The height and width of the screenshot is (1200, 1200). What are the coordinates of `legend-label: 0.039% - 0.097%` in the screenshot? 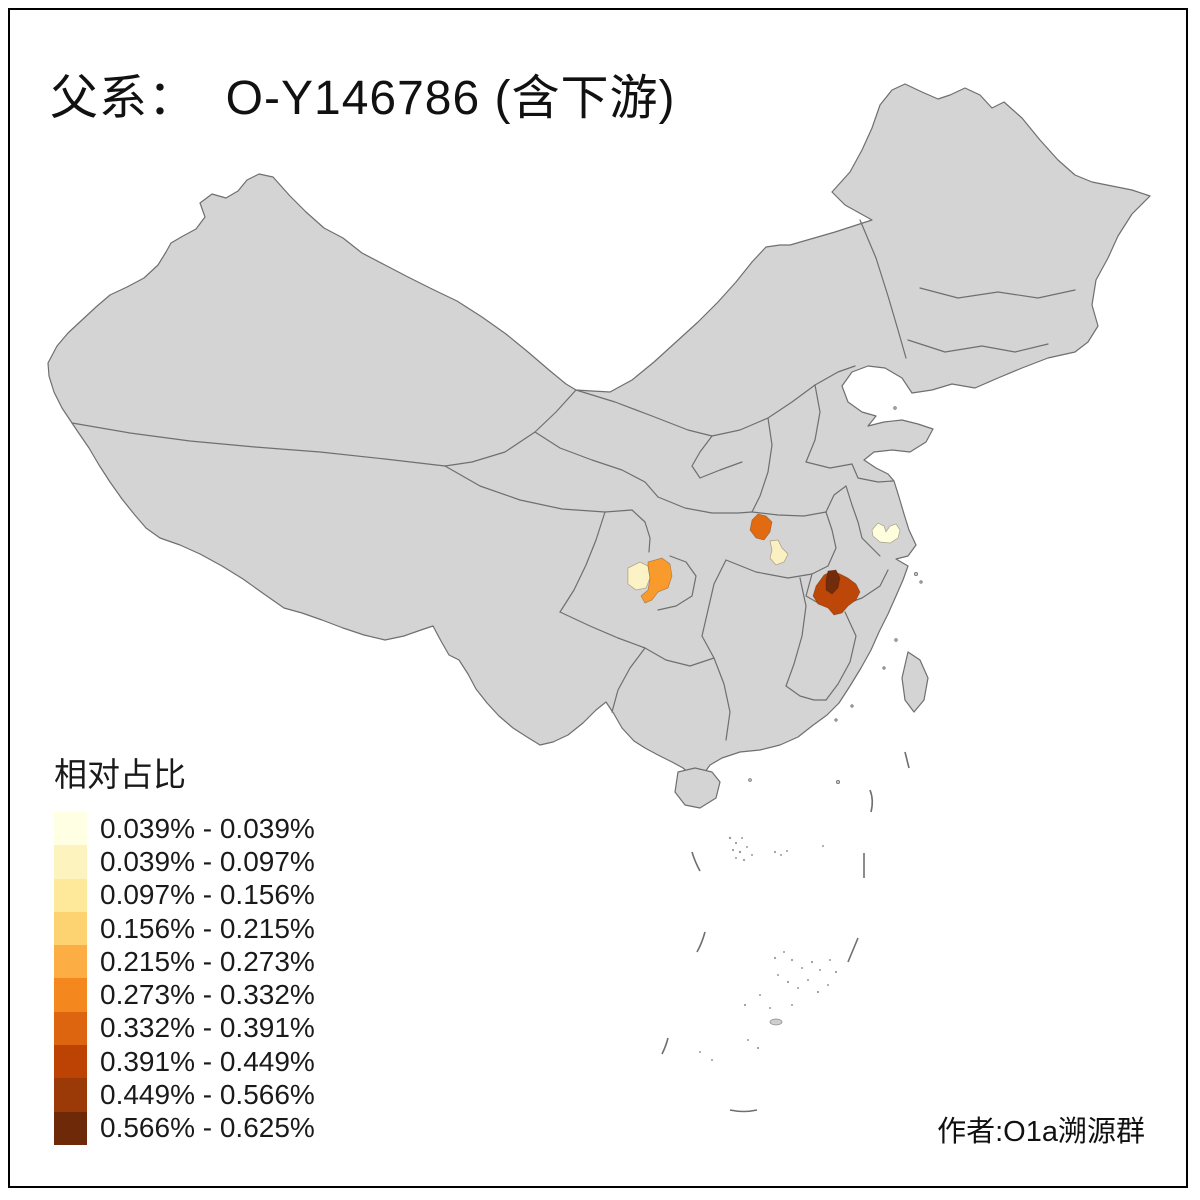 It's located at (207, 861).